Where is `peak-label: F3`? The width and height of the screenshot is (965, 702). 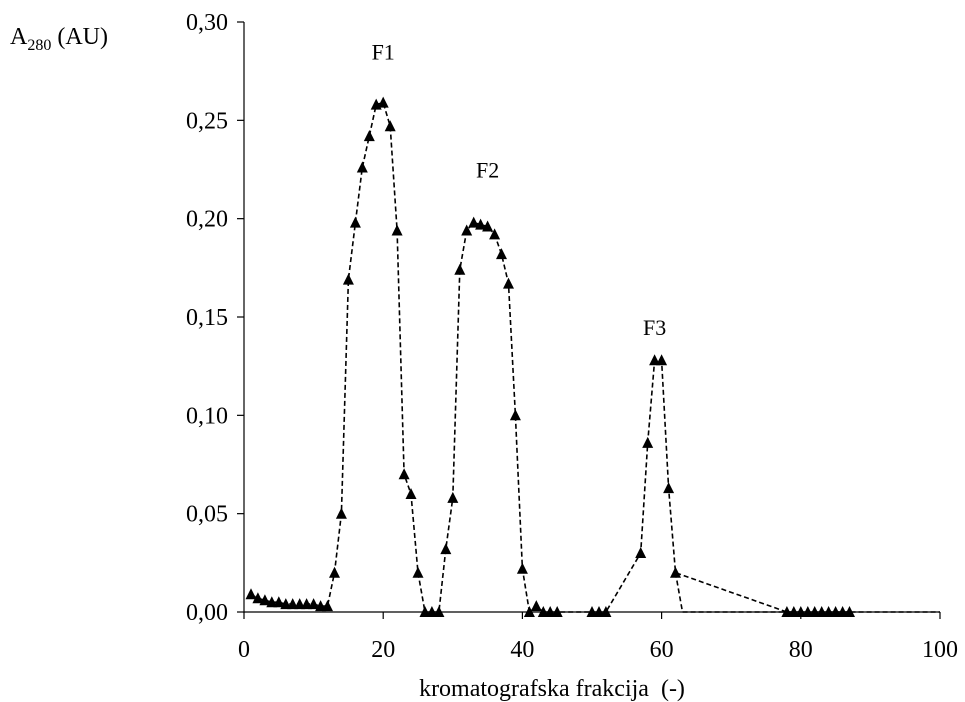 peak-label: F3 is located at coordinates (654, 327).